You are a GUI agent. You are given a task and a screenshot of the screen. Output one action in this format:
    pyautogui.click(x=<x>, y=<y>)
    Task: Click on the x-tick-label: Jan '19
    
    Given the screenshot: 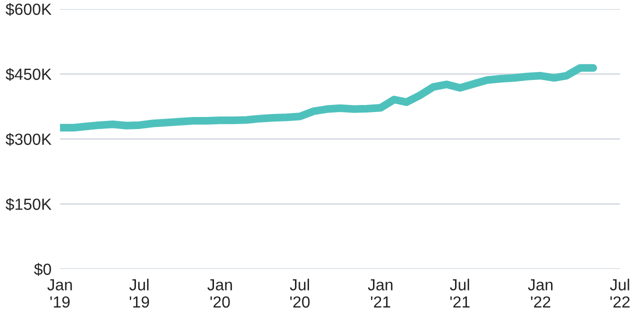 What is the action you would take?
    pyautogui.click(x=59, y=293)
    